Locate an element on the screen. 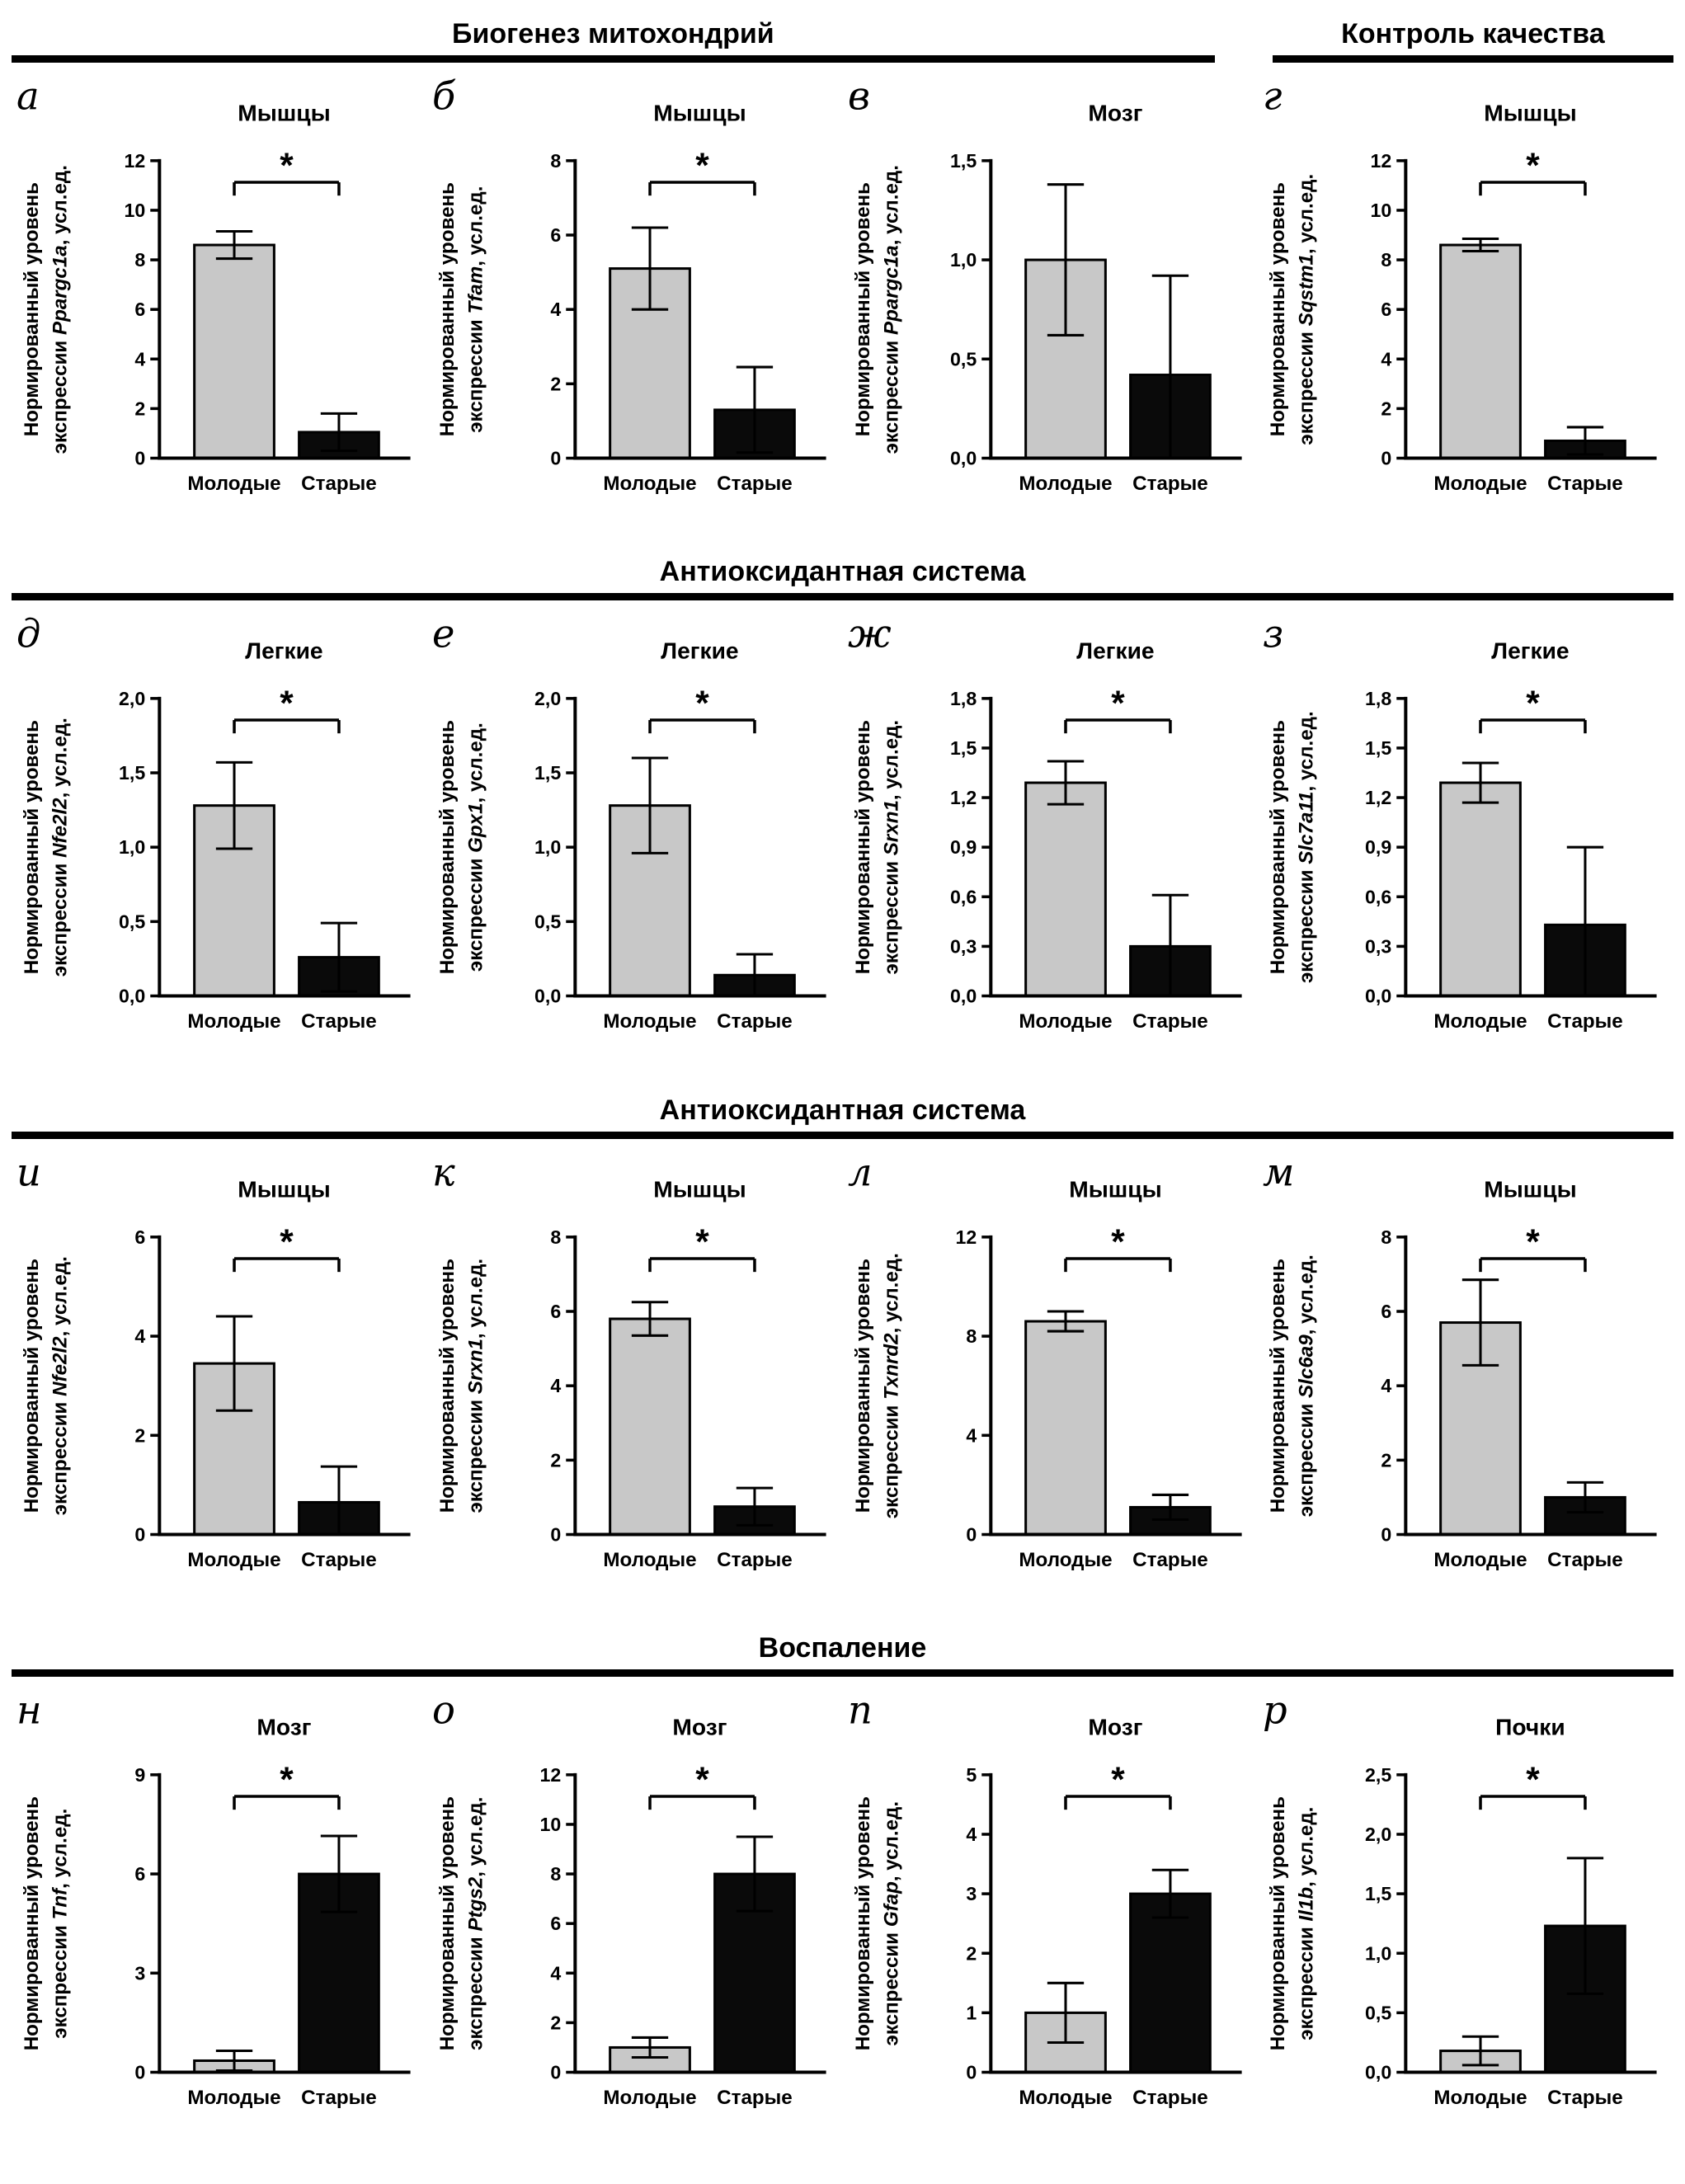  section-header-1: Биогенез митохондрий Контроль качества is located at coordinates (842, 41).